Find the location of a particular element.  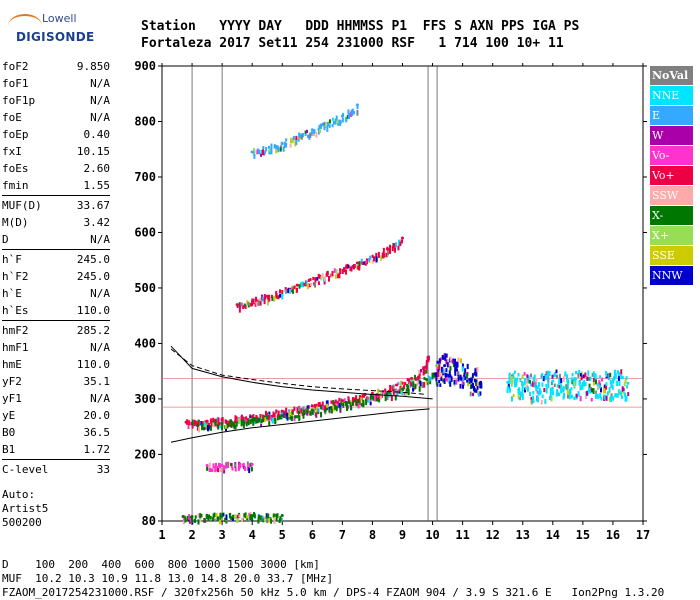

param-divider is located at coordinates (56, 249).